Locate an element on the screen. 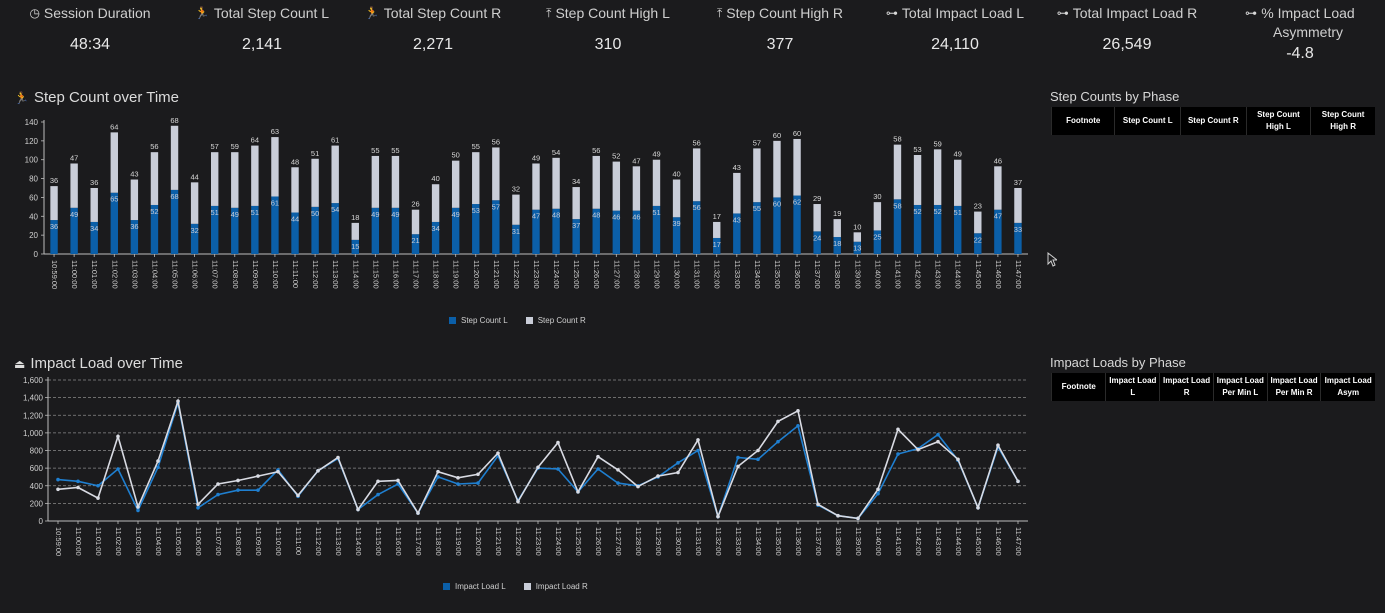 Image resolution: width=1385 pixels, height=613 pixels. data-label-step-count-l: 17 is located at coordinates (717, 244).